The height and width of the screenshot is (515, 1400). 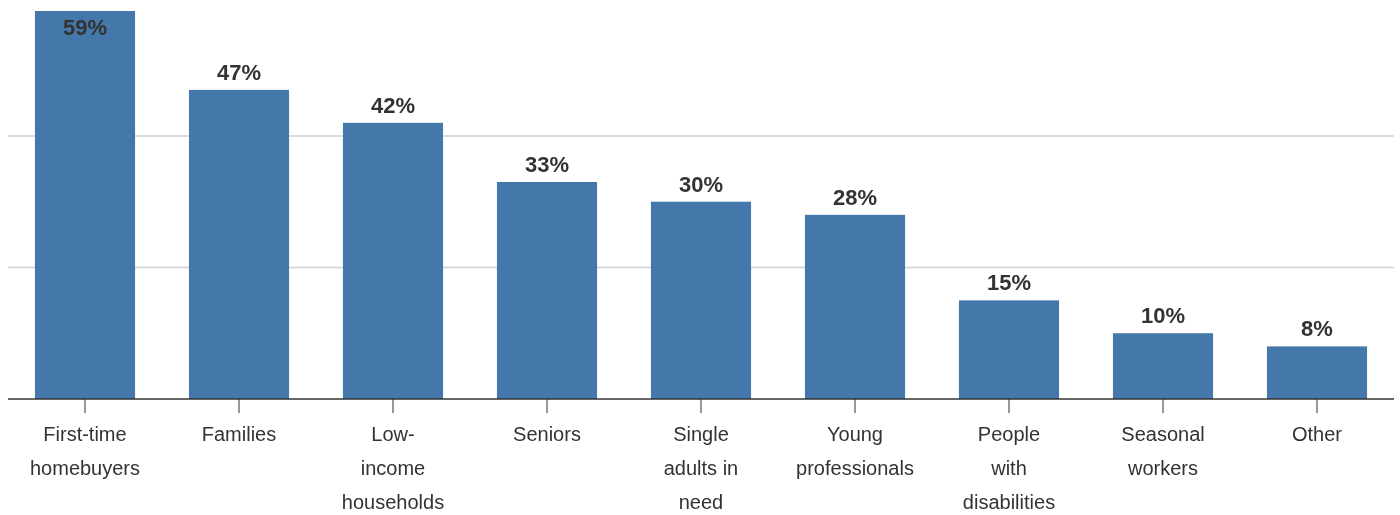 What do you see at coordinates (85, 451) in the screenshot?
I see `x-tick-label: First-time homebuyers` at bounding box center [85, 451].